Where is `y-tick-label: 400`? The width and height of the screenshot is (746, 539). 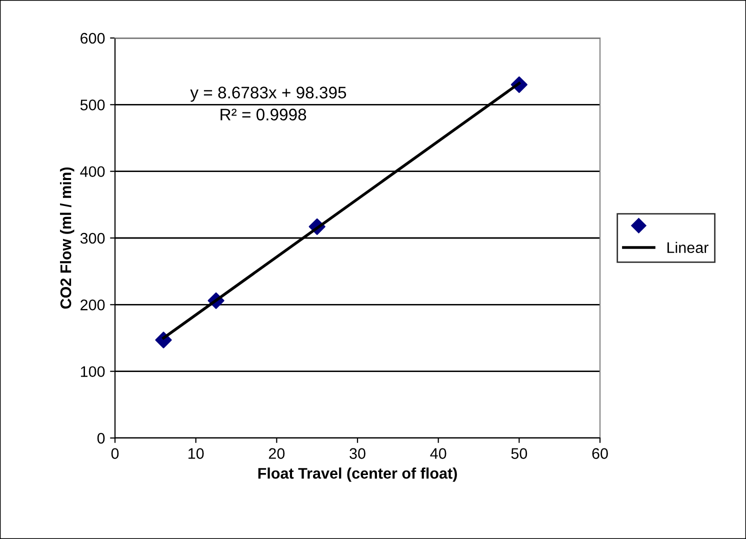
y-tick-label: 400 is located at coordinates (92, 172).